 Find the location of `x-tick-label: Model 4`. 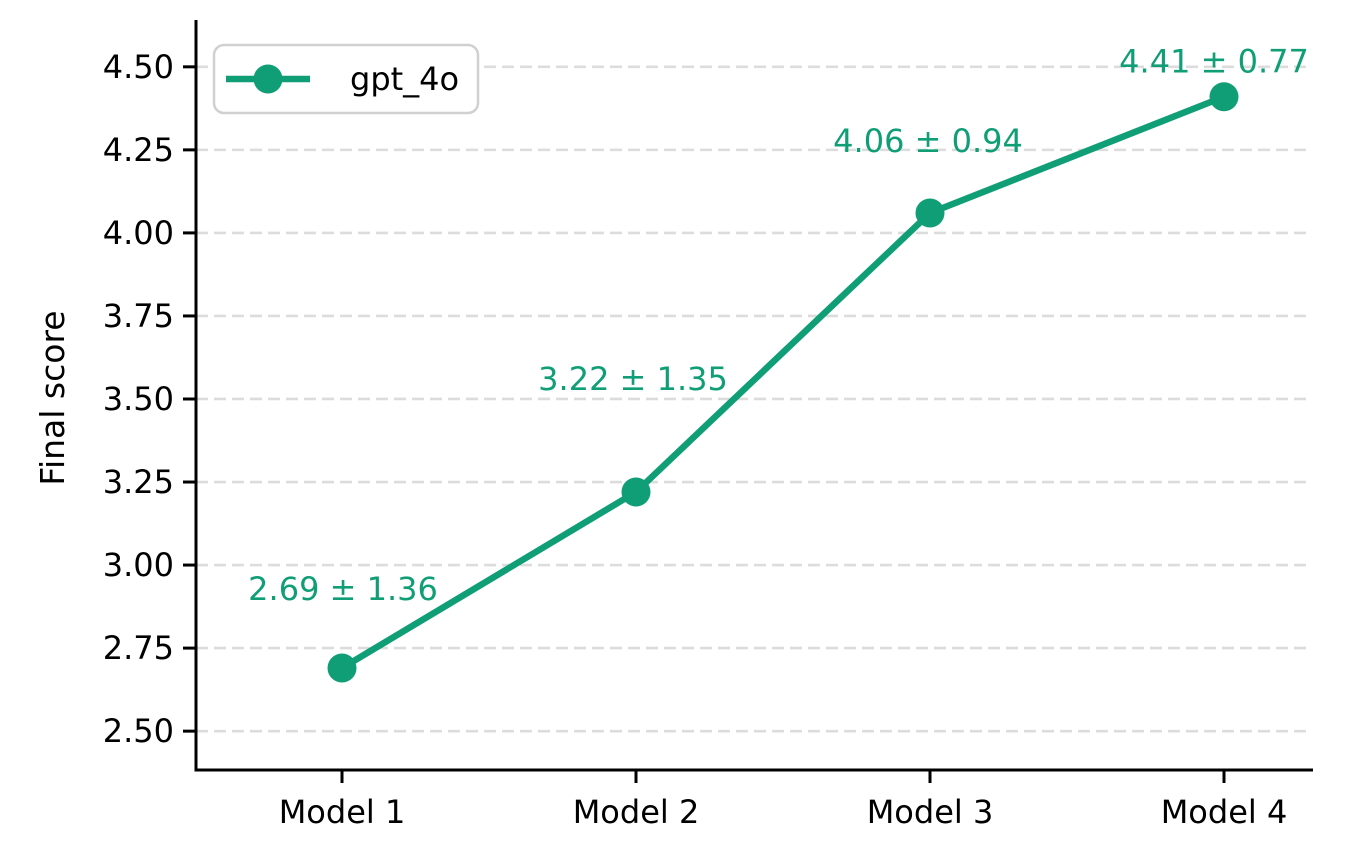

x-tick-label: Model 4 is located at coordinates (1224, 812).